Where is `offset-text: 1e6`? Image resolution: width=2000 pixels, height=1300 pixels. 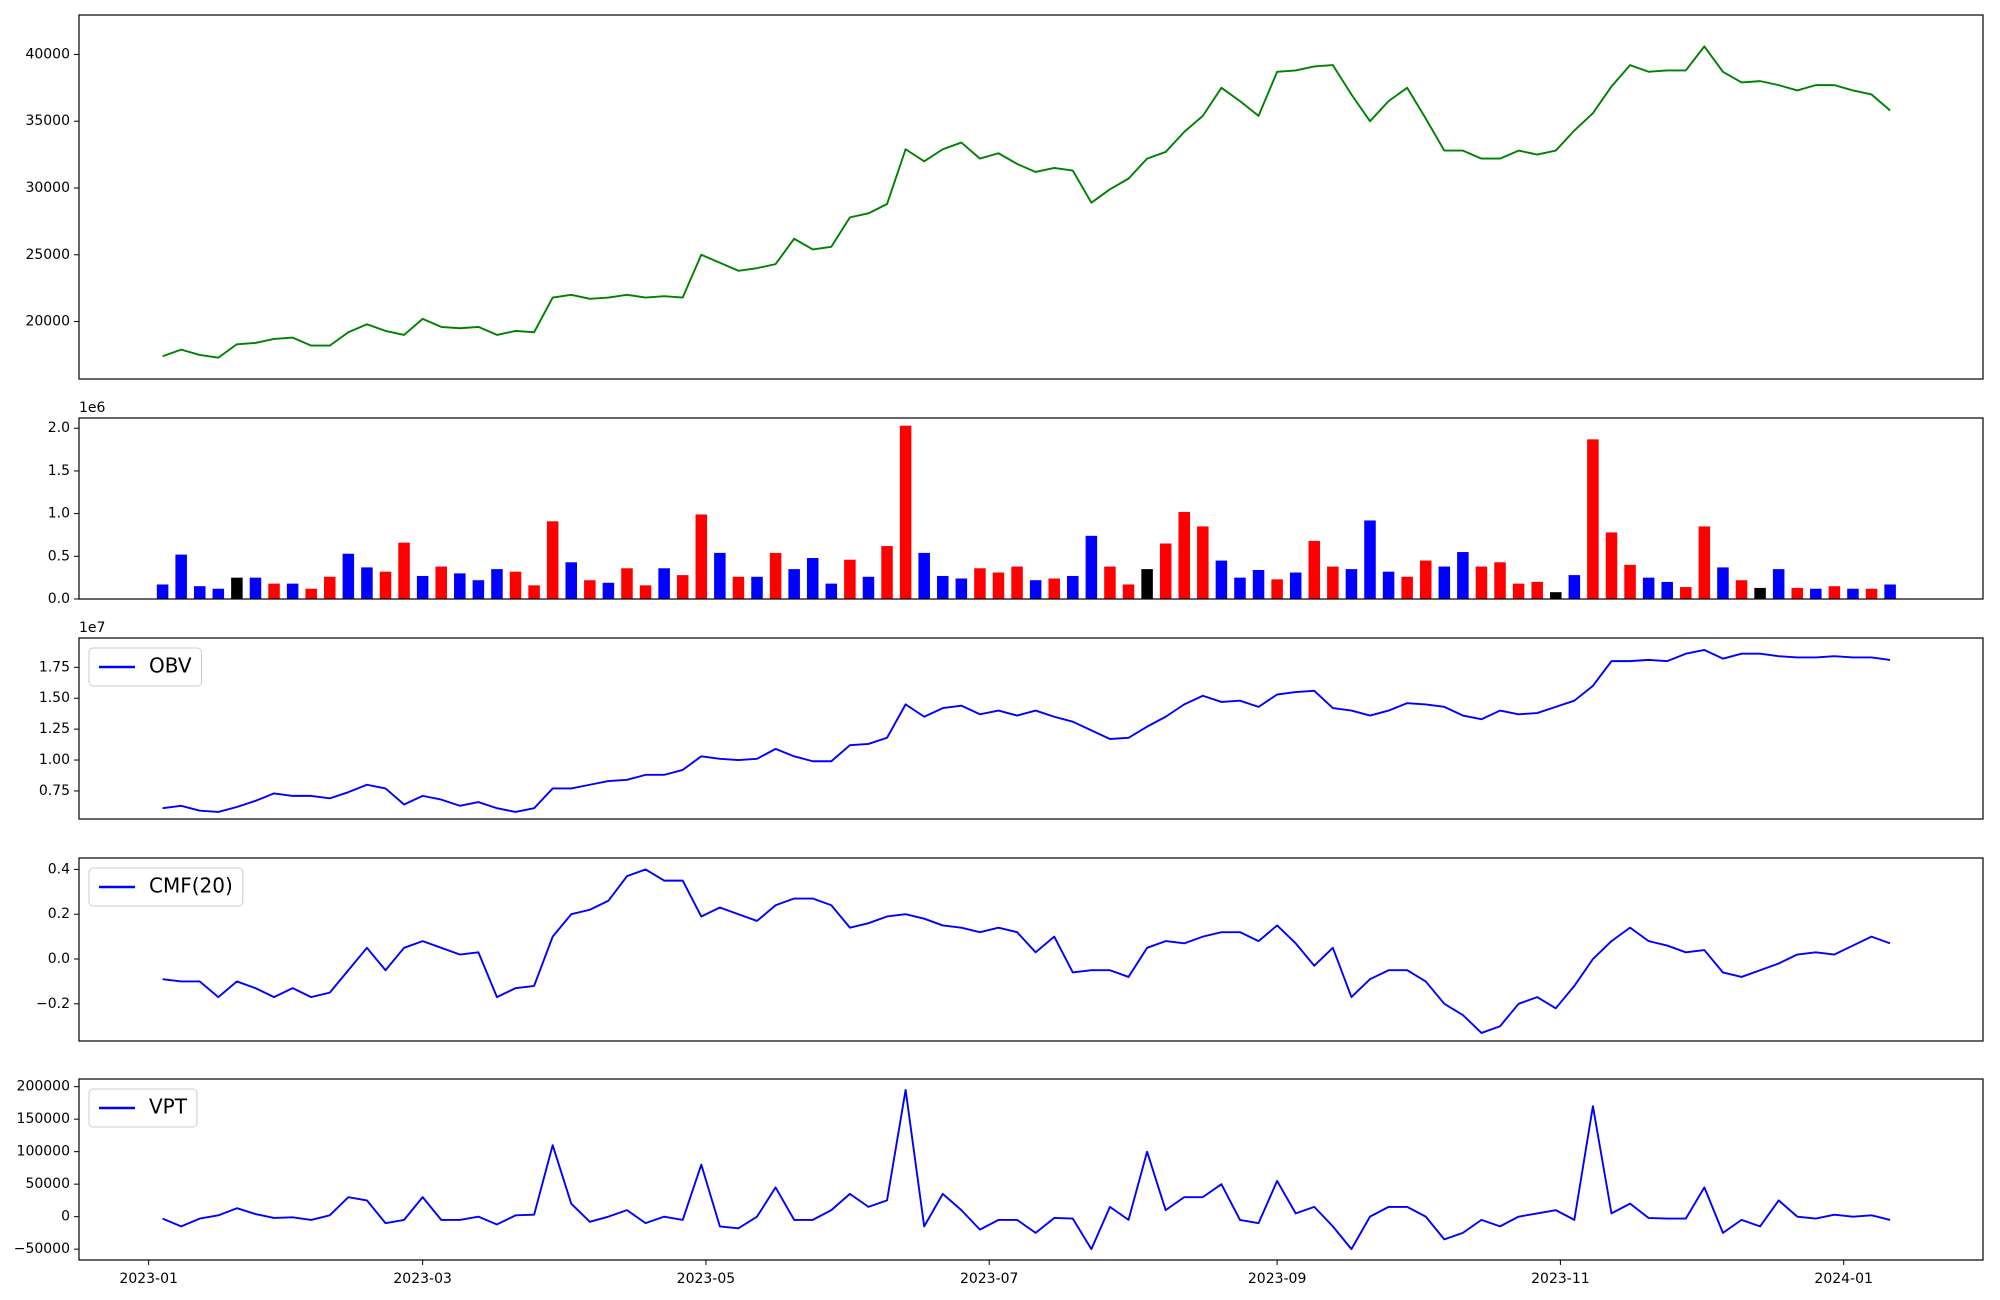 offset-text: 1e6 is located at coordinates (92, 408).